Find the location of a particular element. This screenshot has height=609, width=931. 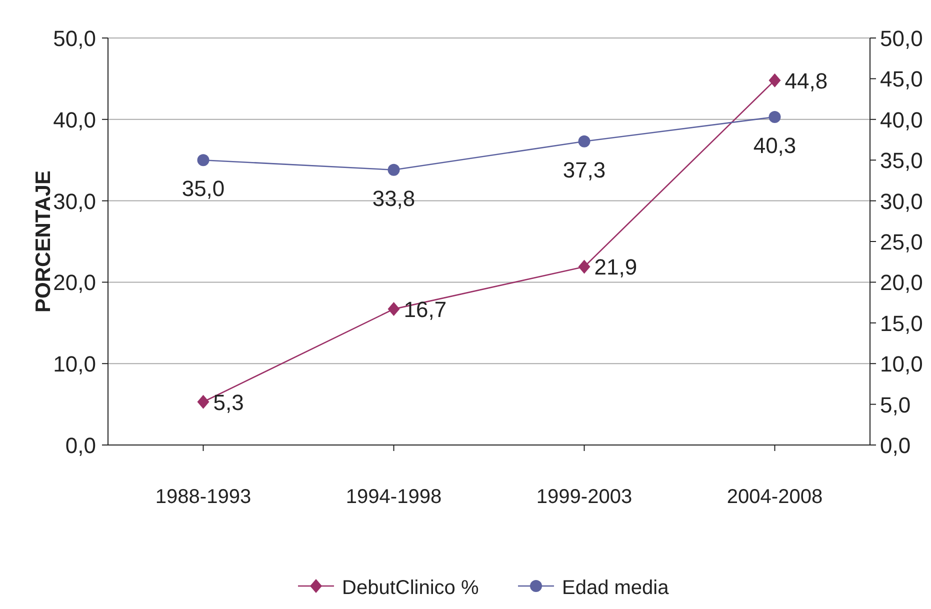

y2-tick-label: 20,0 is located at coordinates (901, 283).